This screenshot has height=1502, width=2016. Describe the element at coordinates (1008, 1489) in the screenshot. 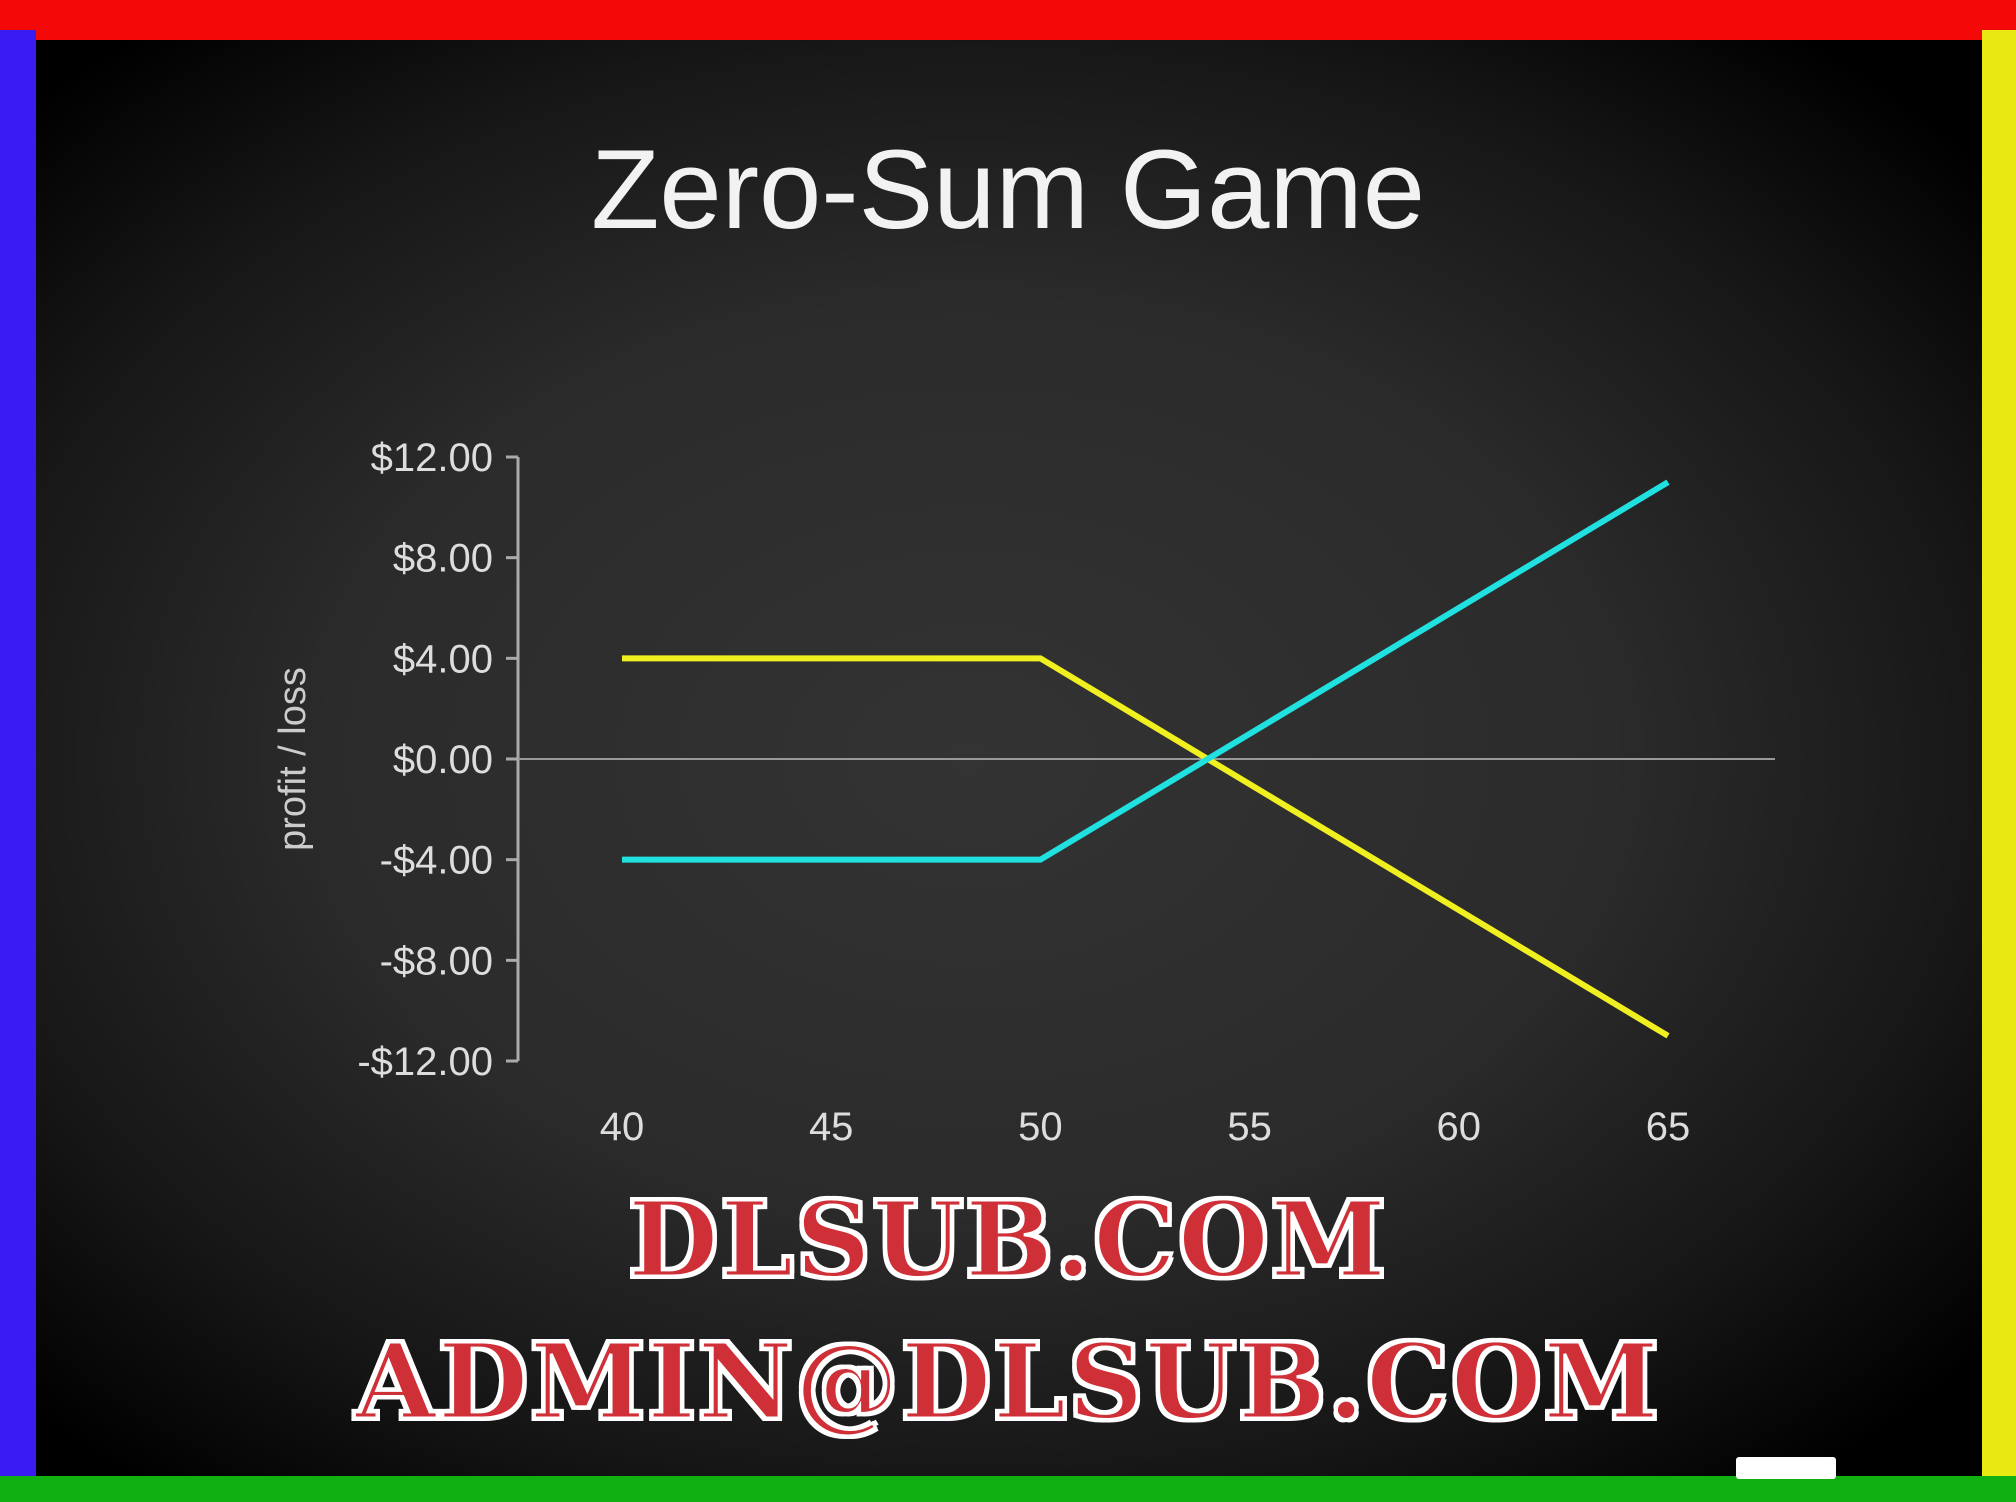

I see `border-bottom` at that location.